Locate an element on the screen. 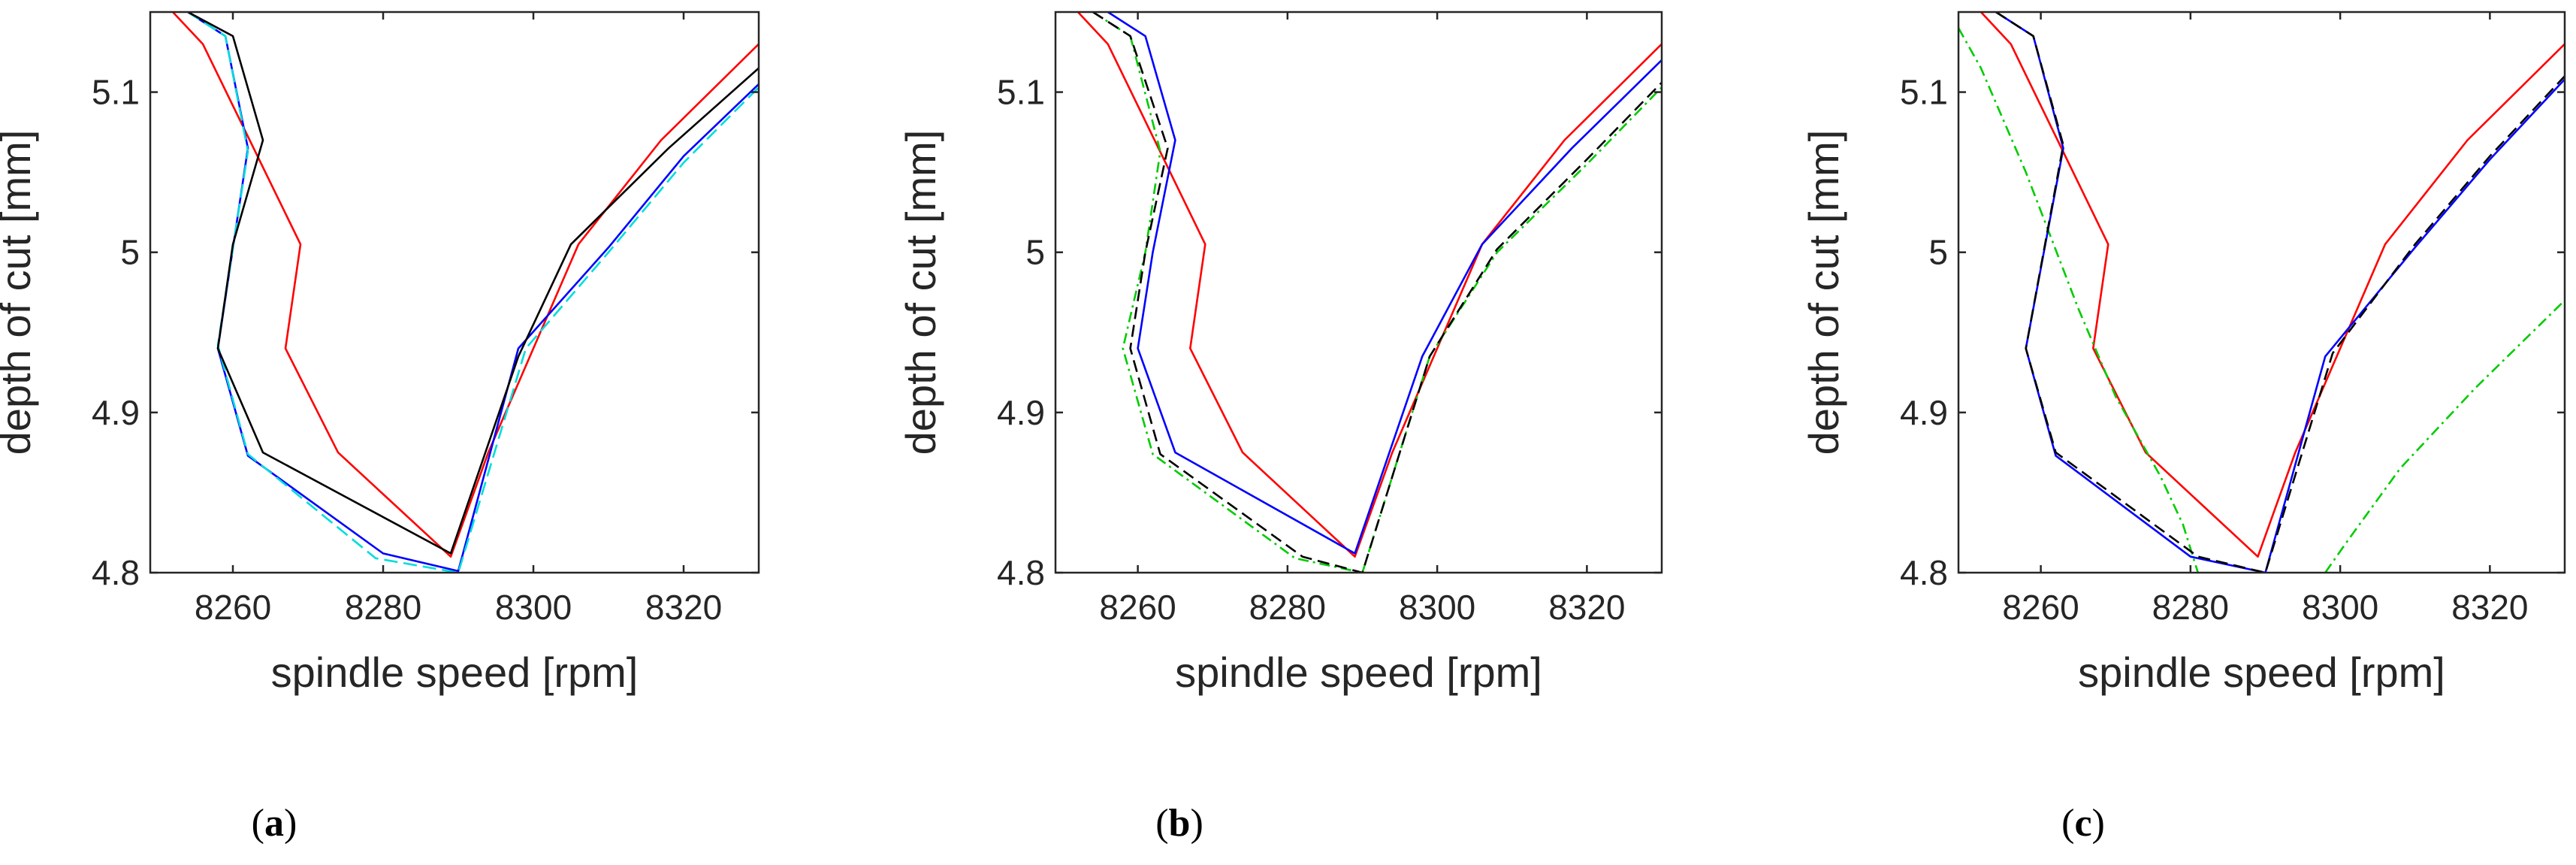  series-line-cyan is located at coordinates (473, 292).